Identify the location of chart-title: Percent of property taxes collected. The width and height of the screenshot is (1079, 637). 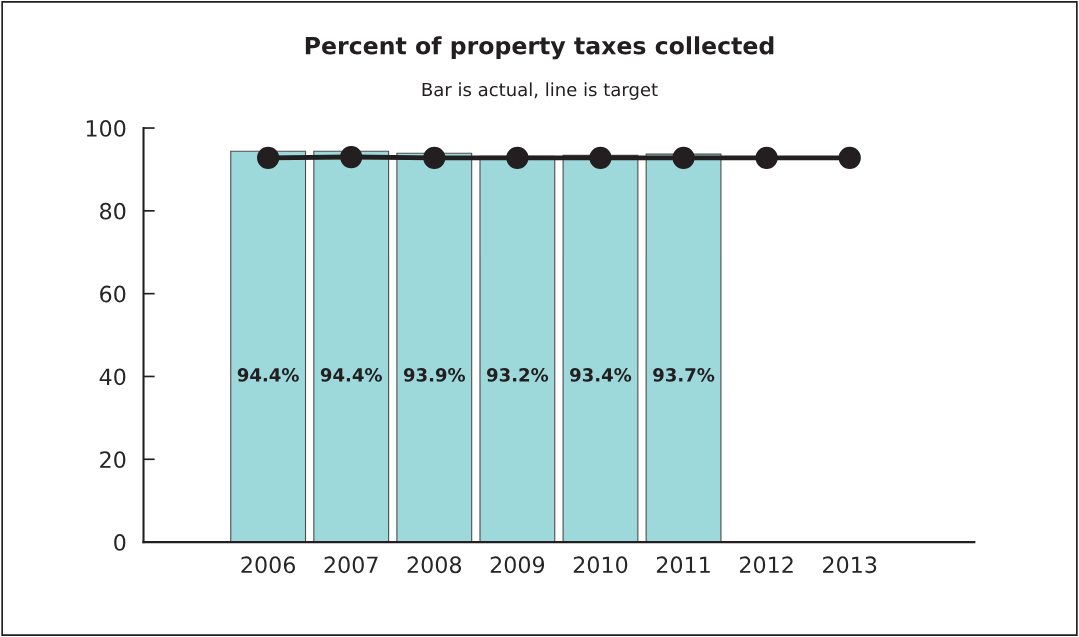
(539, 48).